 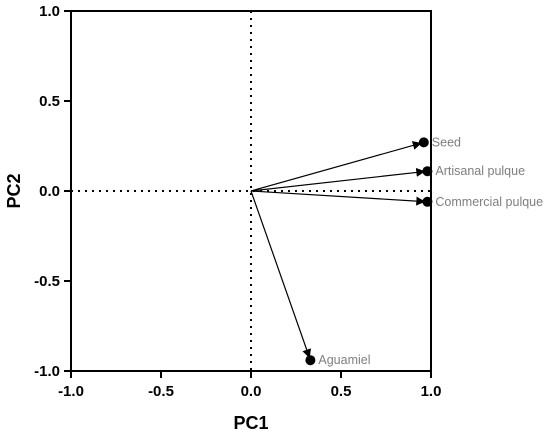 What do you see at coordinates (250, 423) in the screenshot?
I see `x-axis-title: PC1` at bounding box center [250, 423].